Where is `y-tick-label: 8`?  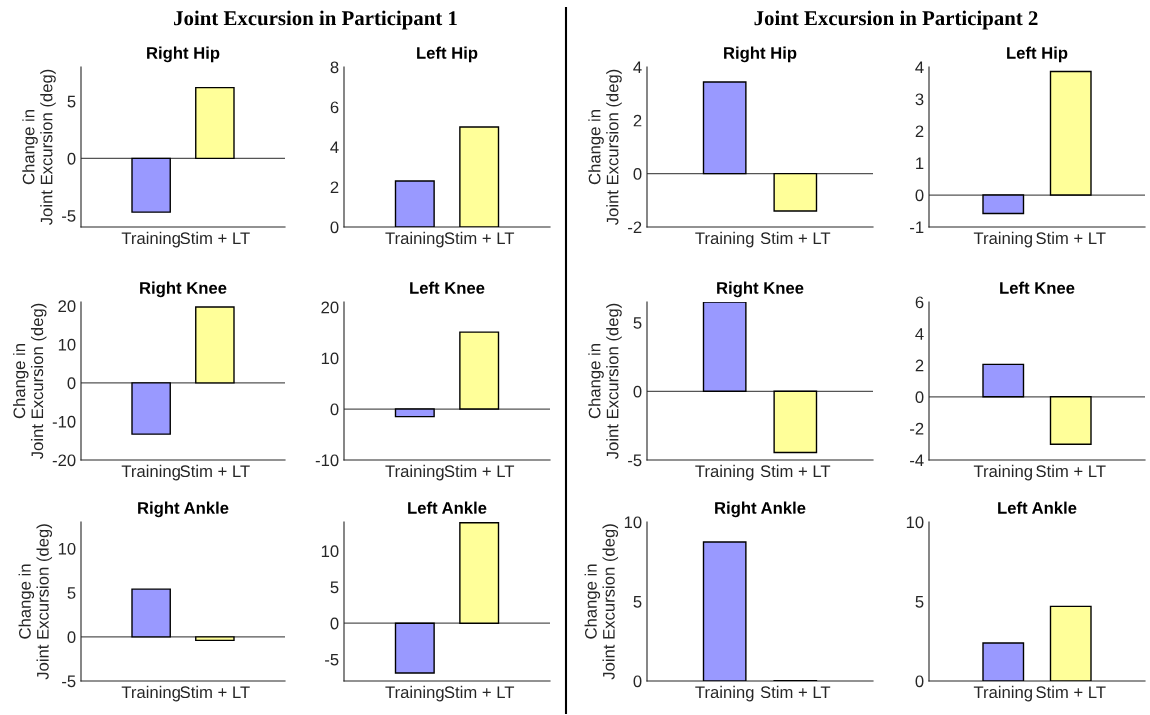 y-tick-label: 8 is located at coordinates (334, 67).